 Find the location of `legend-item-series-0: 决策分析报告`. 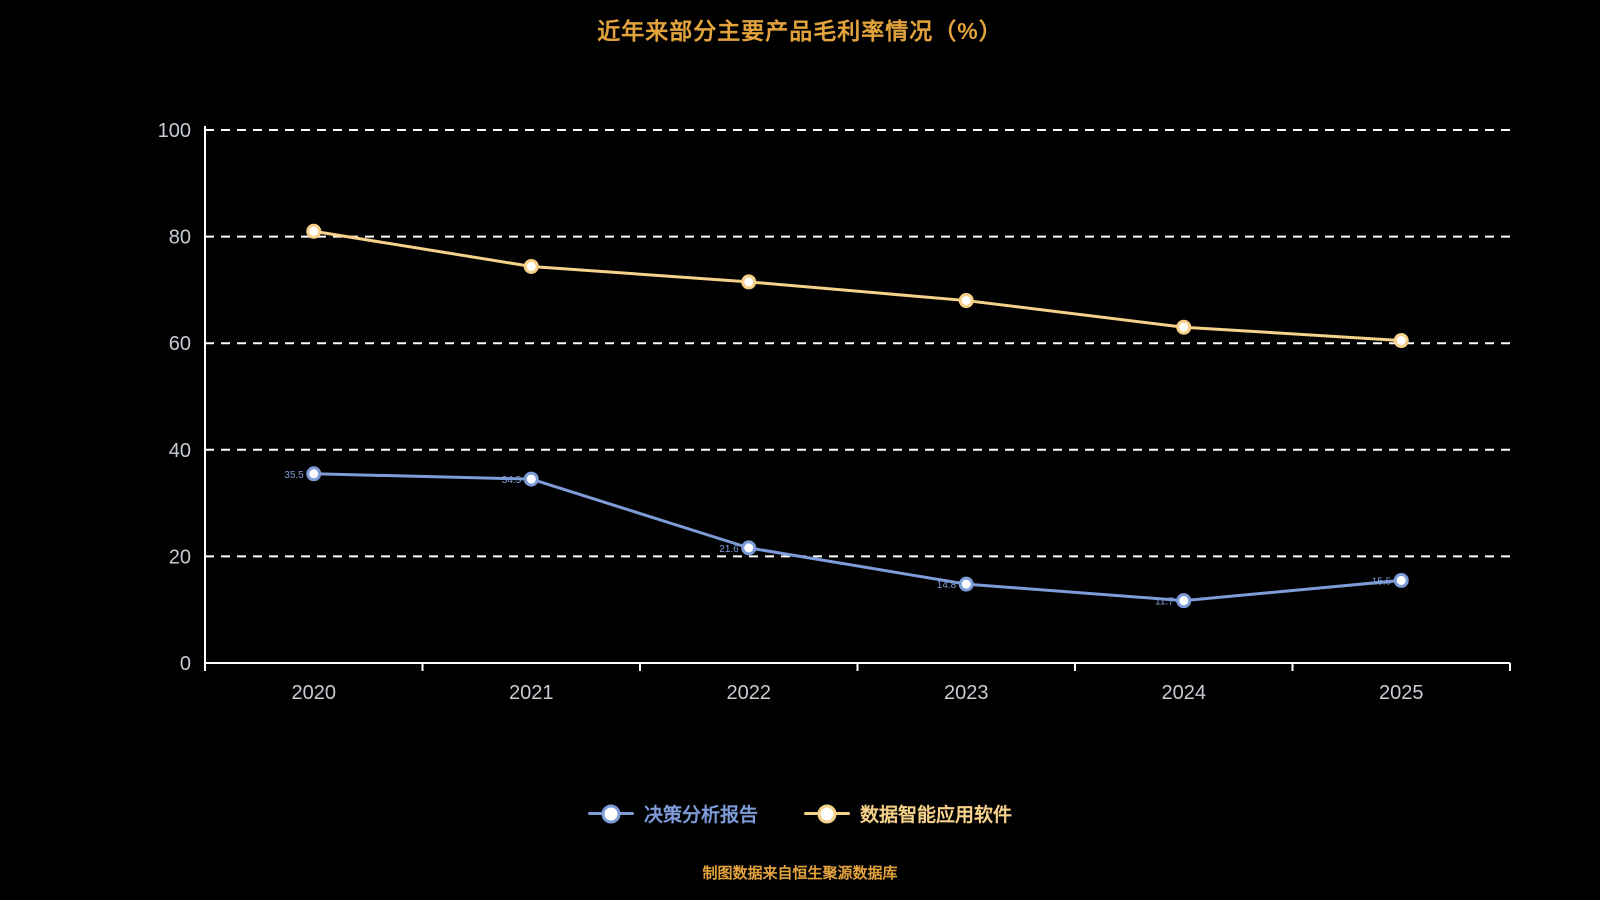

legend-item-series-0: 决策分析报告 is located at coordinates (672, 813).